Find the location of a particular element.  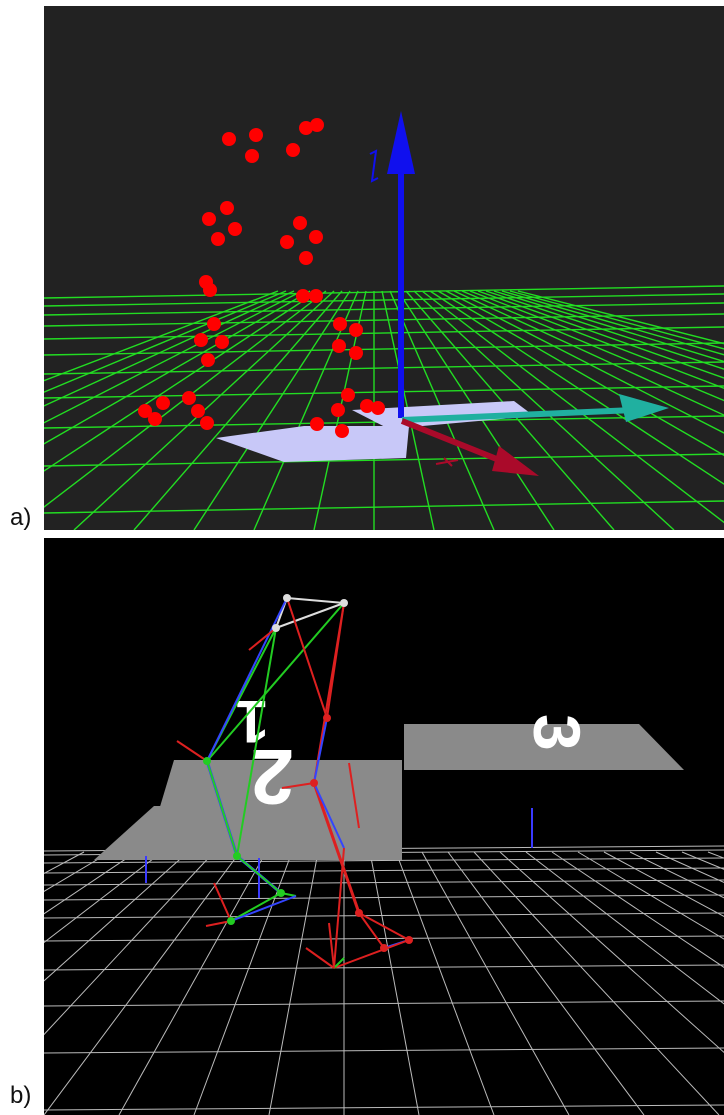

plate-number-3: 3 is located at coordinates (557, 732).